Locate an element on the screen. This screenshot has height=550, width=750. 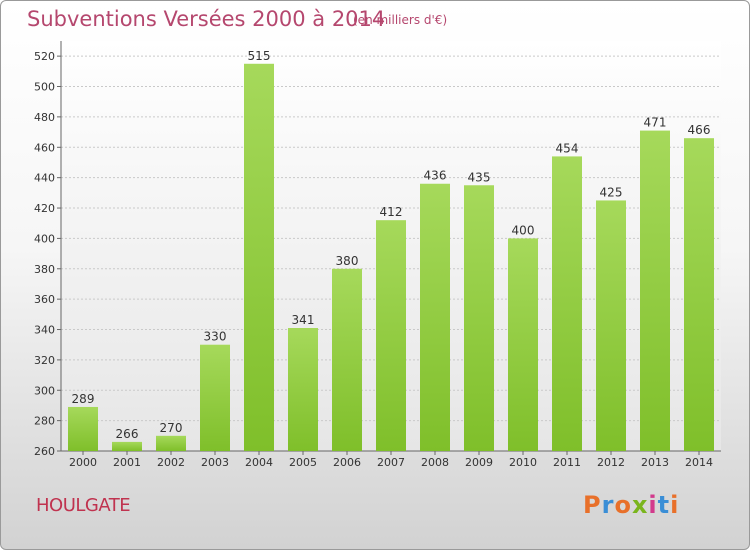
bar-2013 is located at coordinates (655, 290).